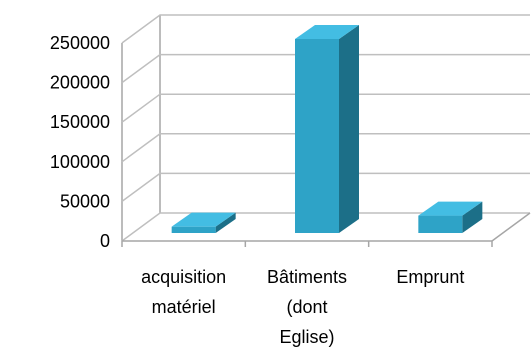  Describe the element at coordinates (183, 292) in the screenshot. I see `x-category-label: acquisition matériel` at that location.